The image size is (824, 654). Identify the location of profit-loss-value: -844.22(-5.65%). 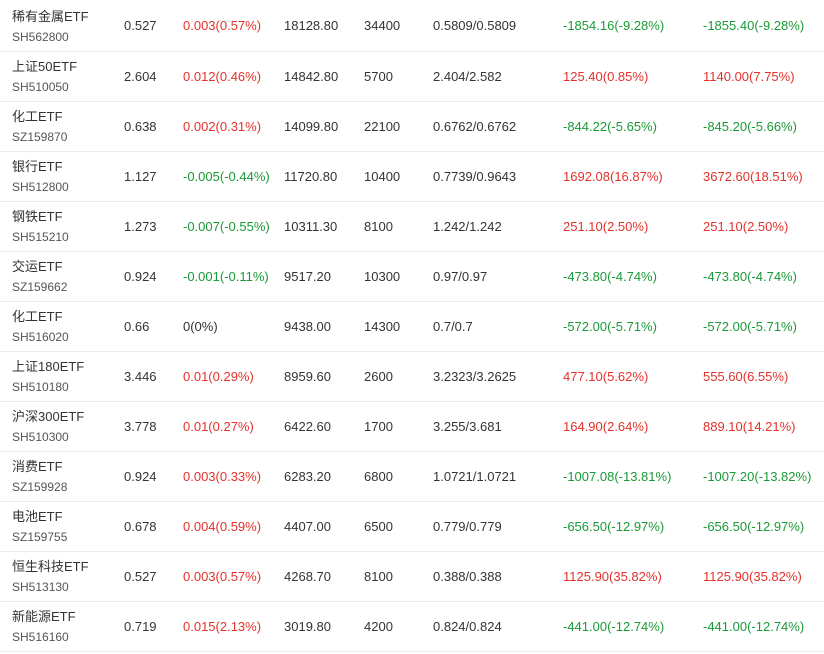
(610, 126).